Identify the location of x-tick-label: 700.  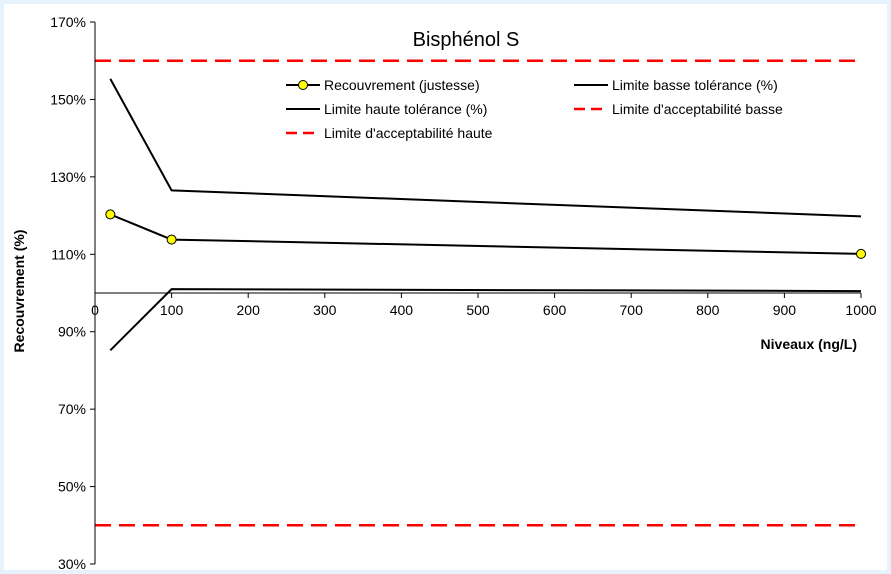
(632, 310).